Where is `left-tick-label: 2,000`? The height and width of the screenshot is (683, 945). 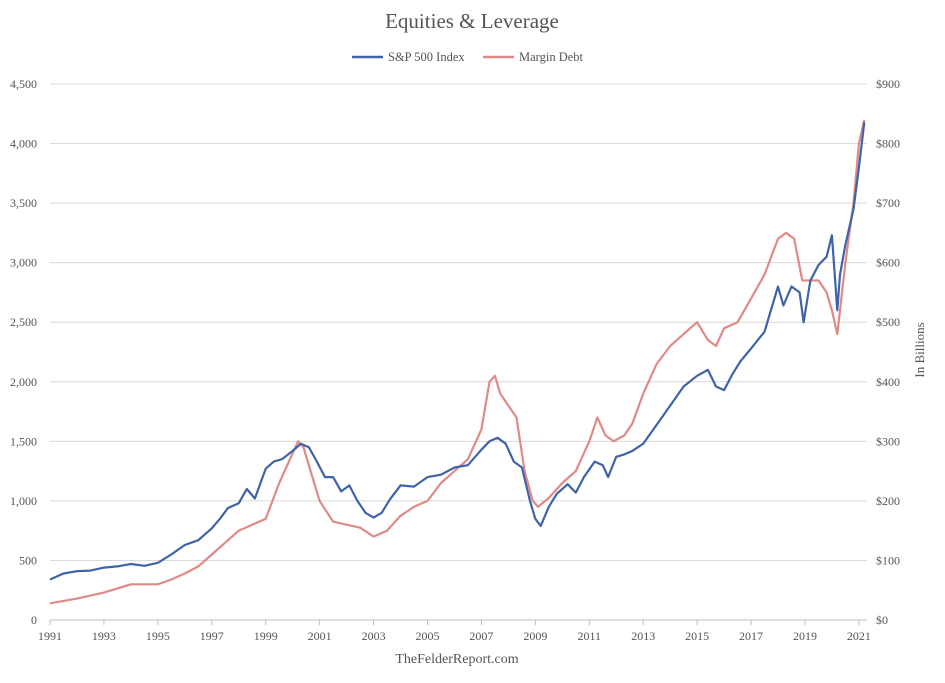
left-tick-label: 2,000 is located at coordinates (23, 382).